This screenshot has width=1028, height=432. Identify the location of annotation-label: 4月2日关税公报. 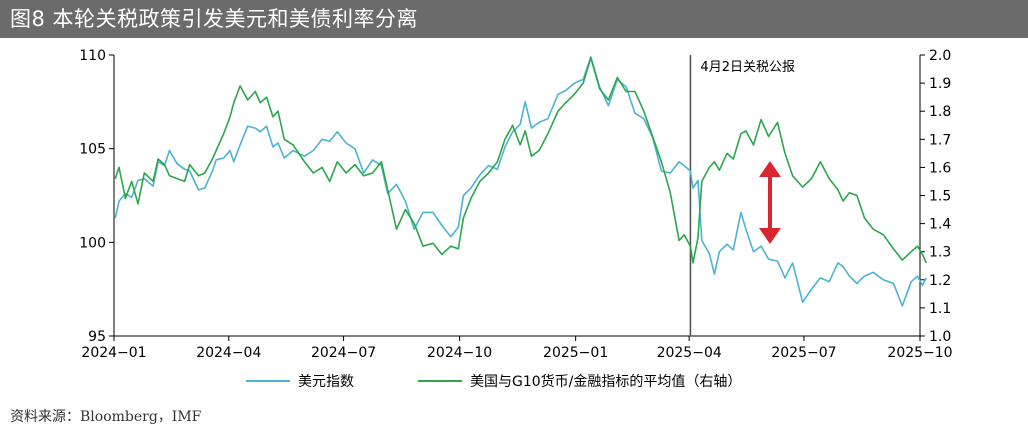
(747, 67).